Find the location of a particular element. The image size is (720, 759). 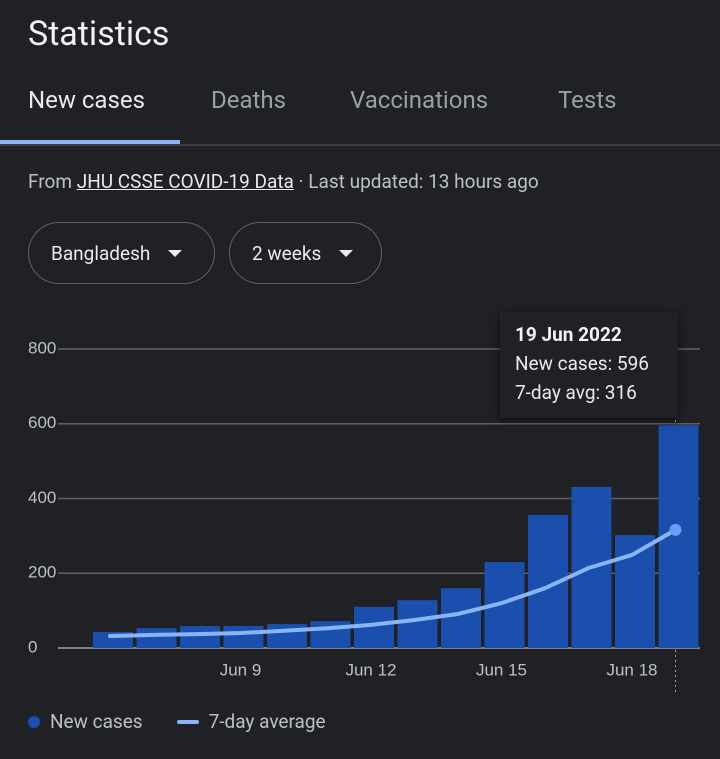

y-tick-label: 600 is located at coordinates (42, 422).